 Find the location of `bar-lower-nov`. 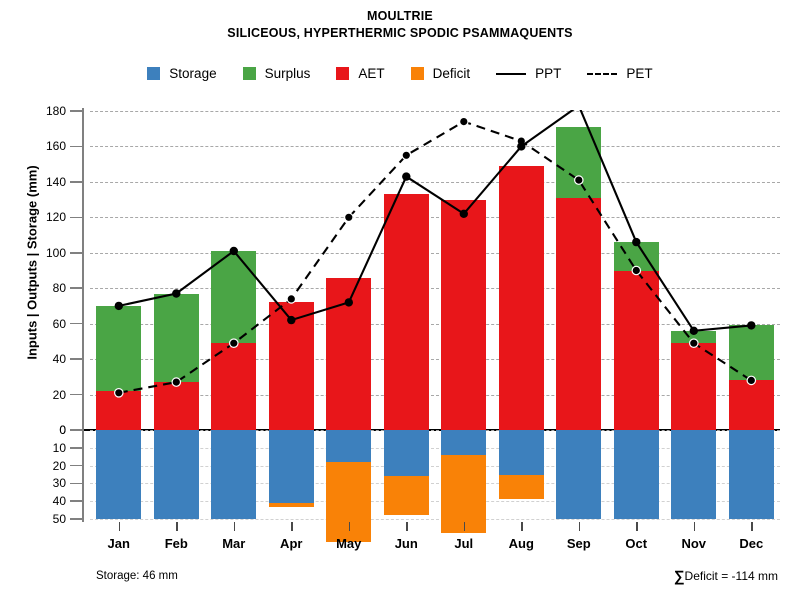

bar-lower-nov is located at coordinates (694, 475).